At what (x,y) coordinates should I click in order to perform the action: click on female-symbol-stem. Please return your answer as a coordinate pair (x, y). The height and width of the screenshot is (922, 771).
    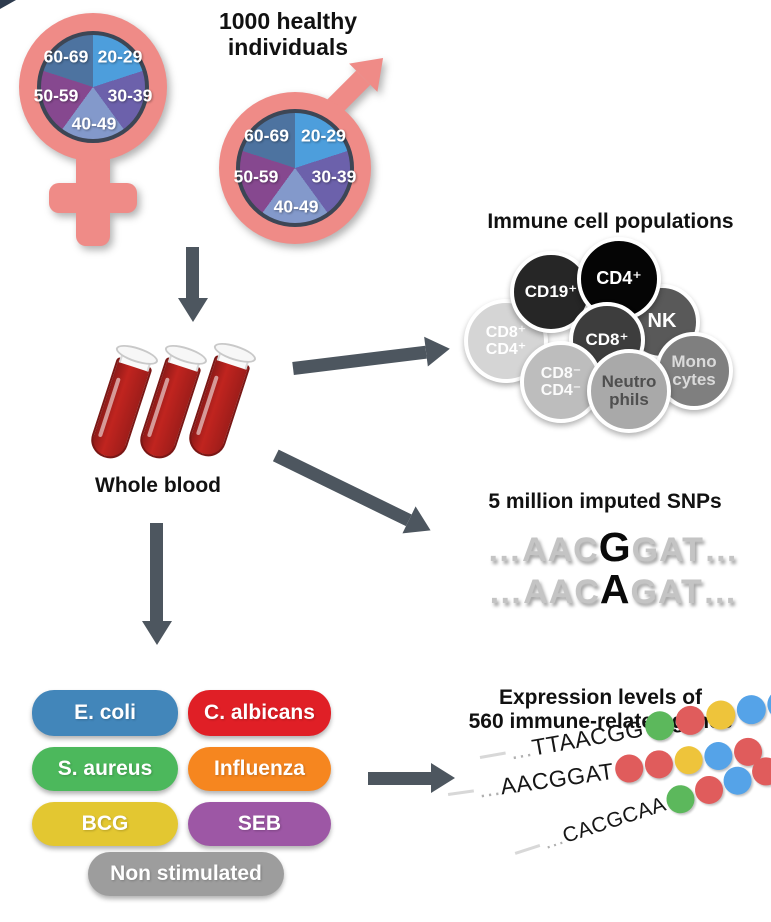
    Looking at the image, I should click on (93, 198).